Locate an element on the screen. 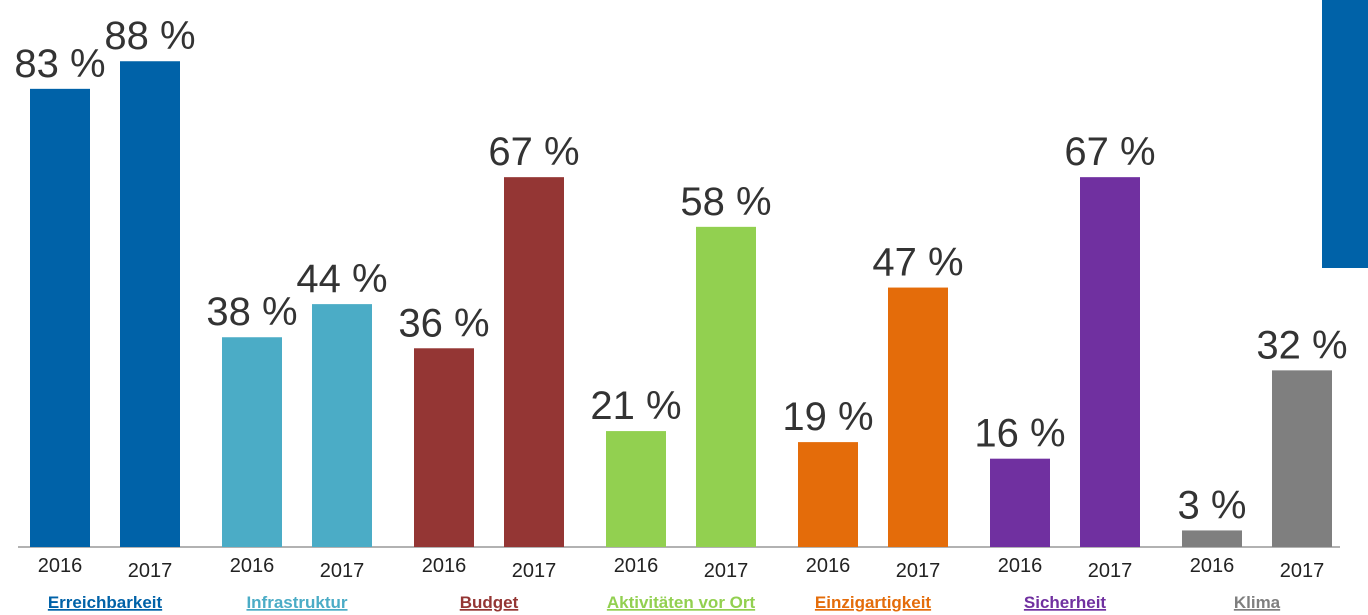  category-label: Klima is located at coordinates (1257, 602).